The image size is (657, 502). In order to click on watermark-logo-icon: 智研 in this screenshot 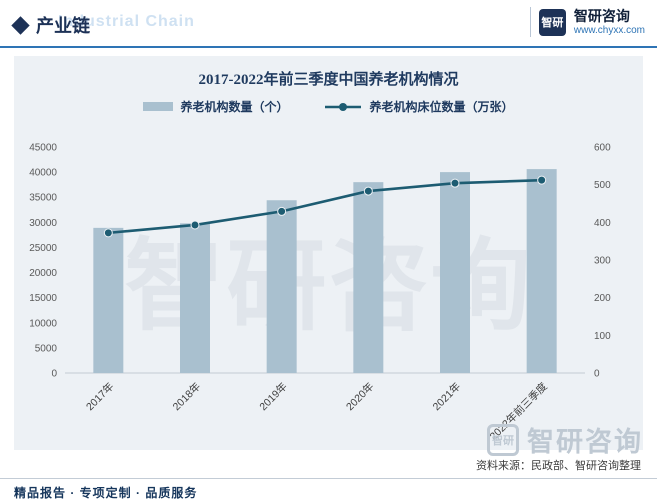, I will do `click(503, 439)`.